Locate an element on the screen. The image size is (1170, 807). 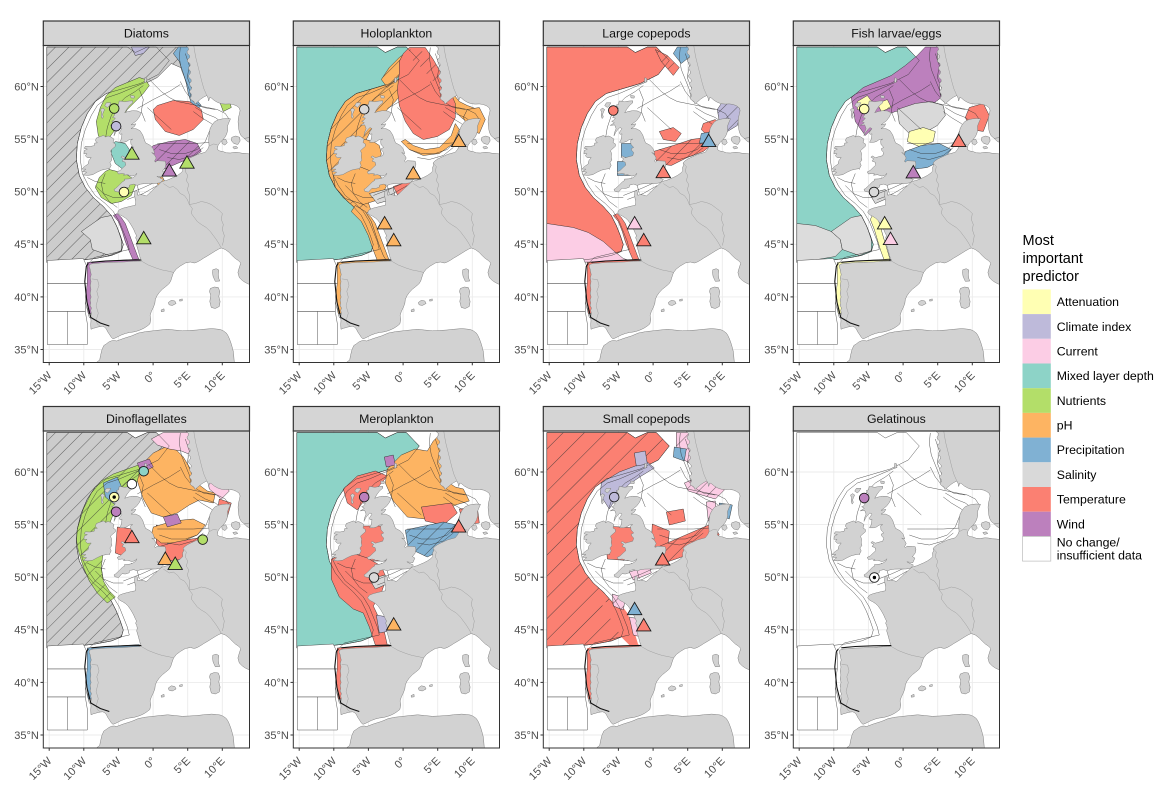
svg-text: Salinity is located at coordinates (1077, 475).